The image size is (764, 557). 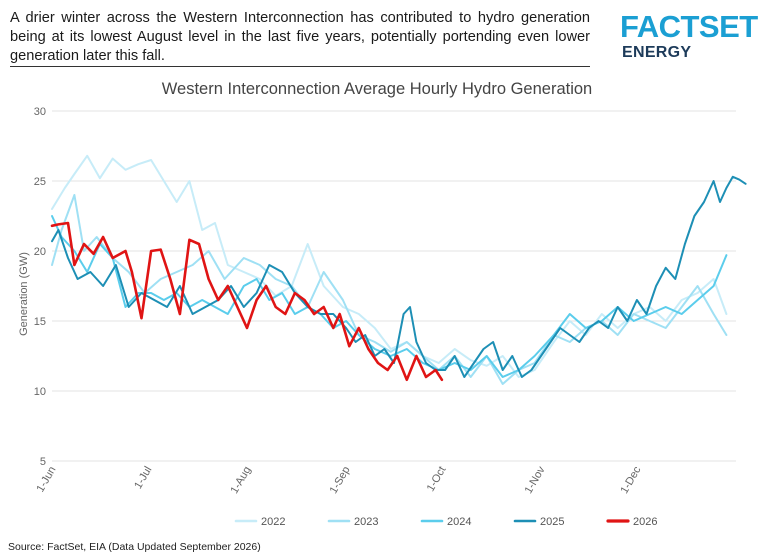 What do you see at coordinates (40, 287) in the screenshot?
I see `y-tick-labels: 5 10 15 20 25 30` at bounding box center [40, 287].